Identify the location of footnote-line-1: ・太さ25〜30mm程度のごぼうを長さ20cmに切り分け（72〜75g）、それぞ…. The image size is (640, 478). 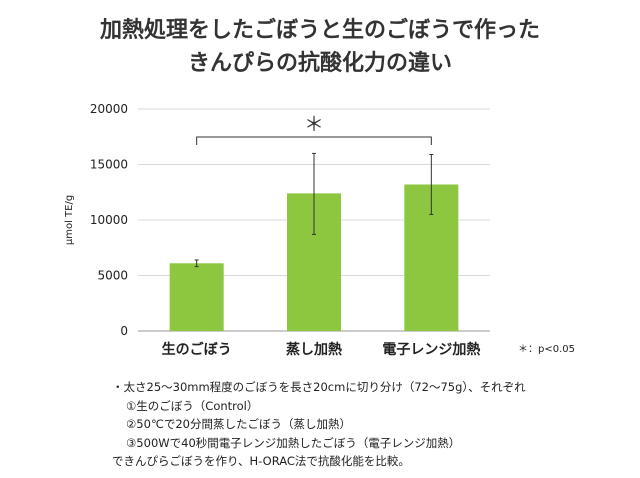
(319, 387).